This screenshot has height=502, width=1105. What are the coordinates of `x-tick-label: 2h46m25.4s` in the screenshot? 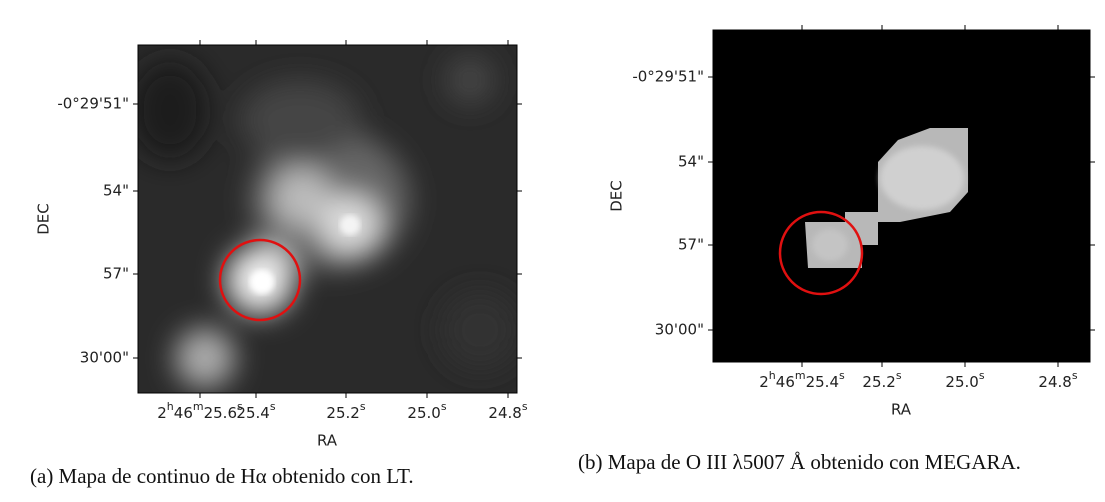 It's located at (802, 380).